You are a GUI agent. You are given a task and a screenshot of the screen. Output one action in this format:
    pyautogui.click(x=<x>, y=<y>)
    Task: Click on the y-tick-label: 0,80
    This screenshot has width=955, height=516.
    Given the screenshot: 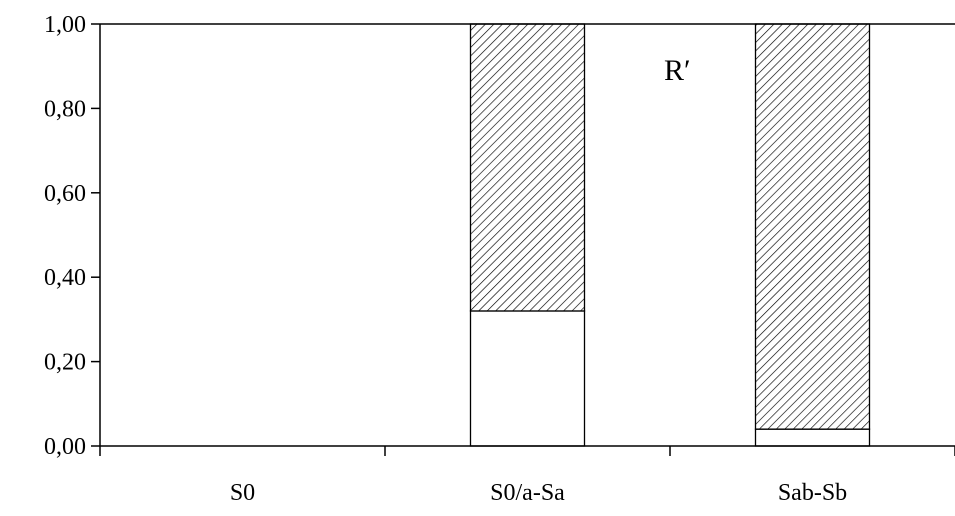 What is the action you would take?
    pyautogui.click(x=65, y=109)
    